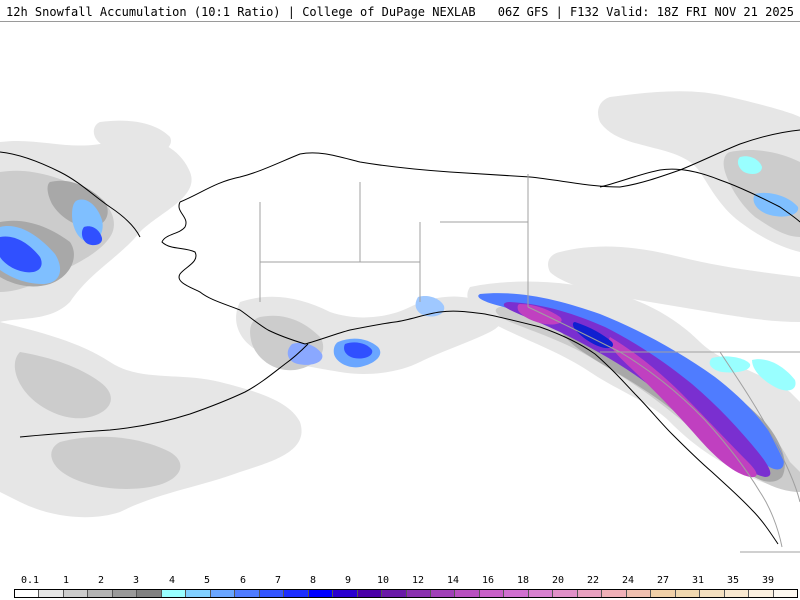 The width and height of the screenshot is (800, 600). I want to click on legend-label: 0.1, so click(30, 580).